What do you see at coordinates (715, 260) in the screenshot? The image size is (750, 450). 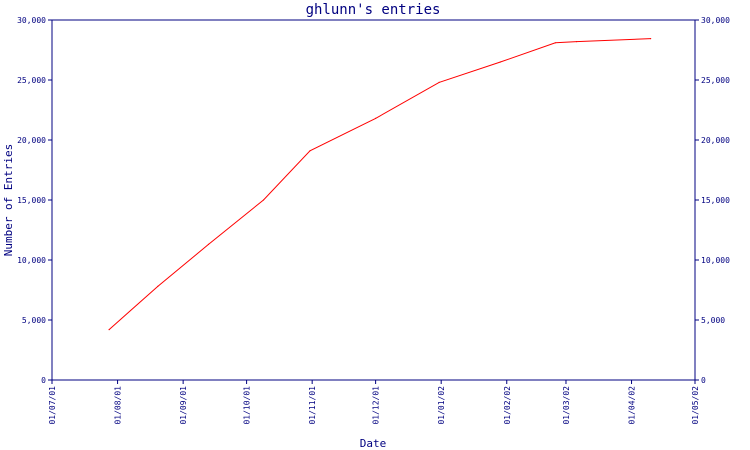 I see `y-tick-label-right: 10,000` at bounding box center [715, 260].